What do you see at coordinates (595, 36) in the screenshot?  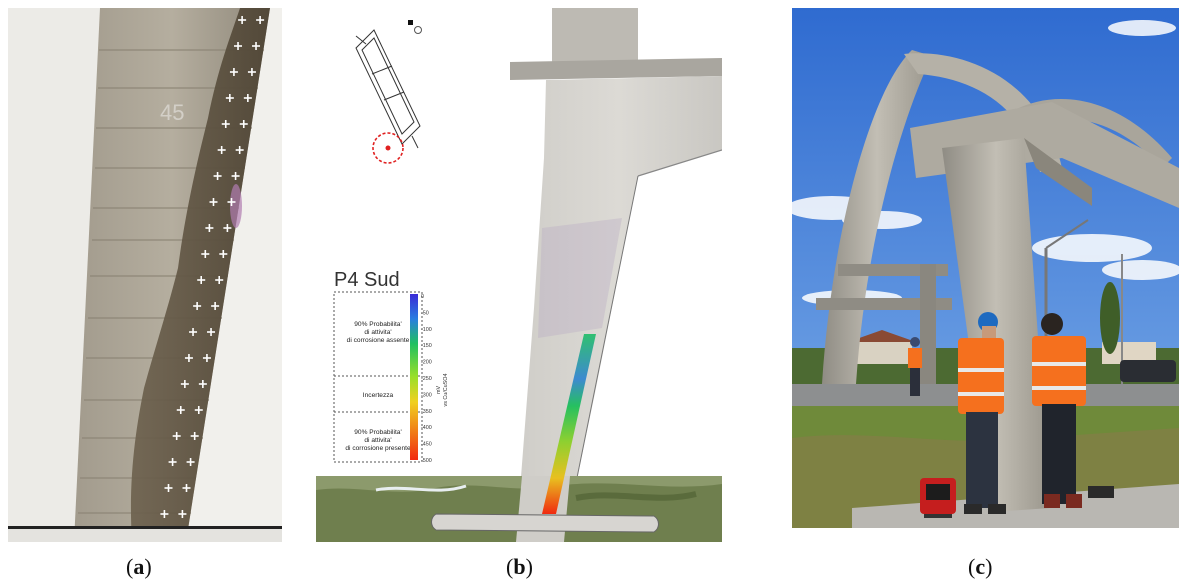 I see `pillar-cap` at bounding box center [595, 36].